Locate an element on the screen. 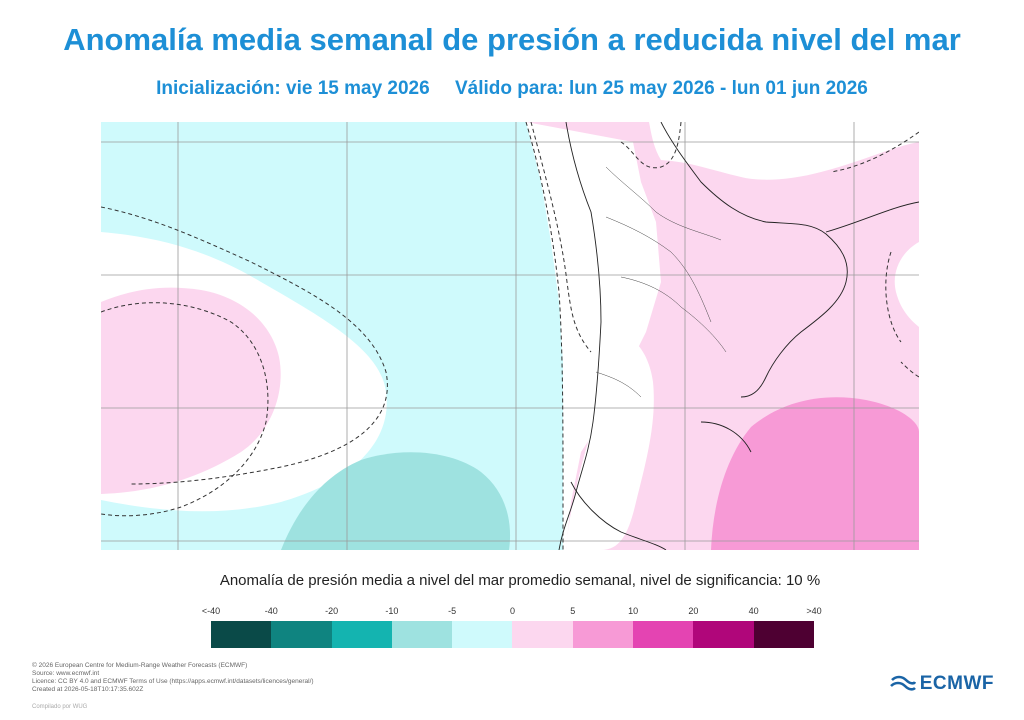  ecmwf-logo: ECMWF is located at coordinates (941, 684).